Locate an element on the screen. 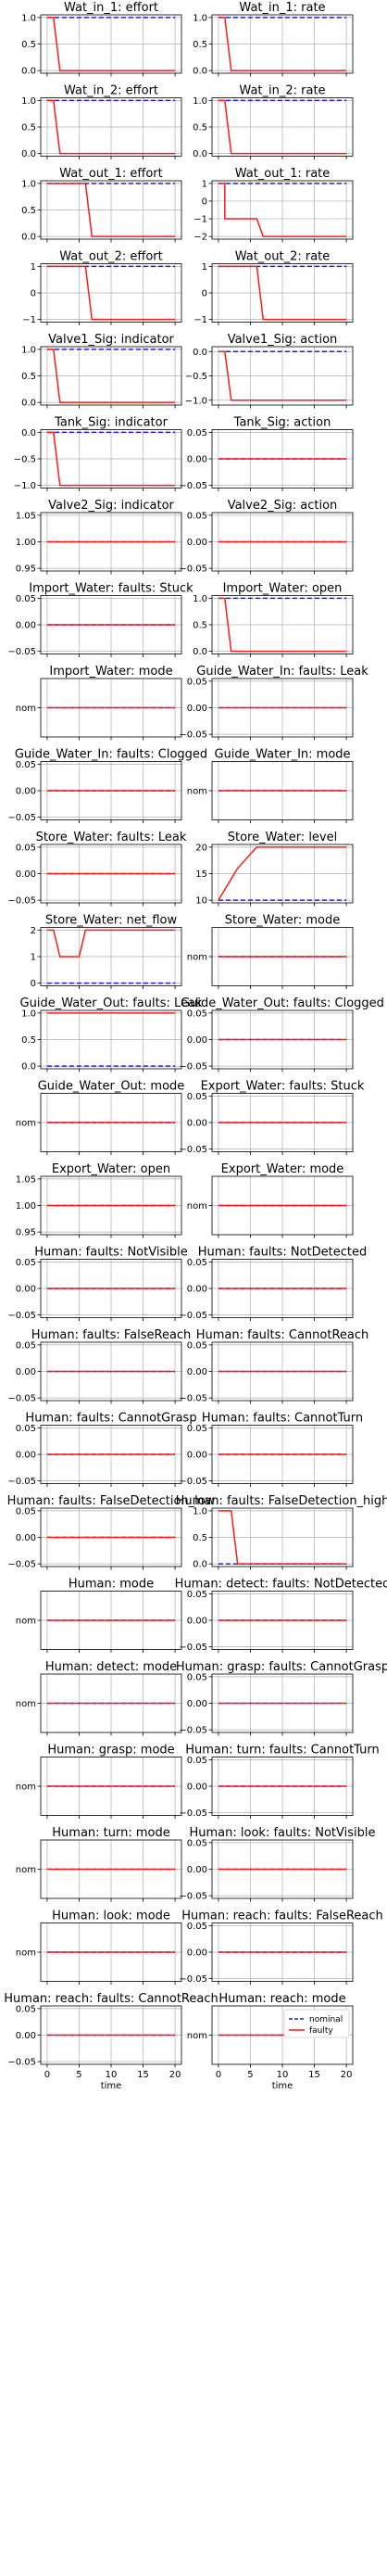  subplot-title: Import_Water: open is located at coordinates (283, 589).